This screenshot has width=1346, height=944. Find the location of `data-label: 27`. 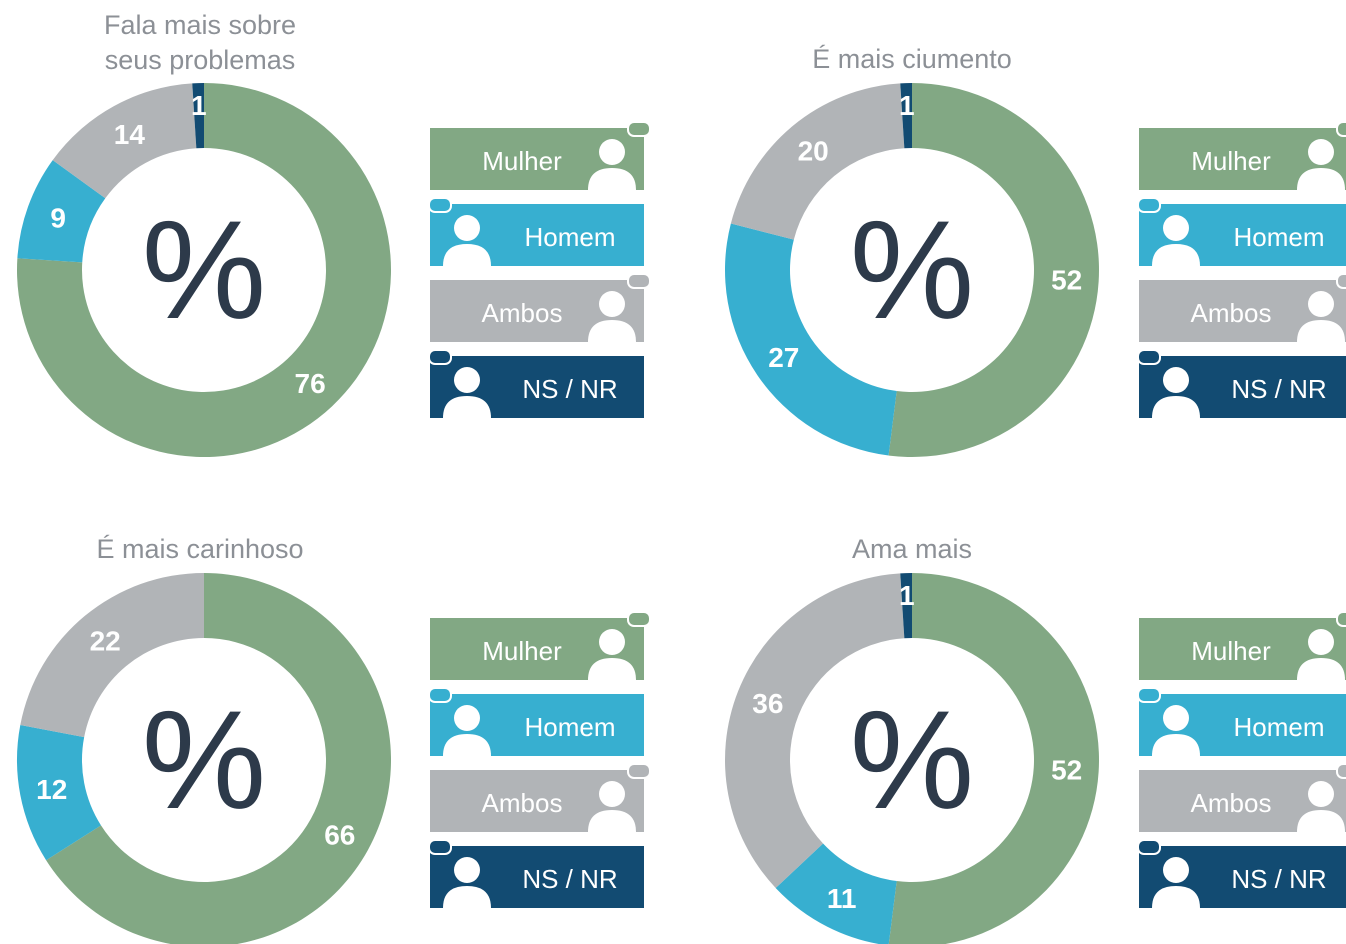

data-label: 27 is located at coordinates (783, 357).